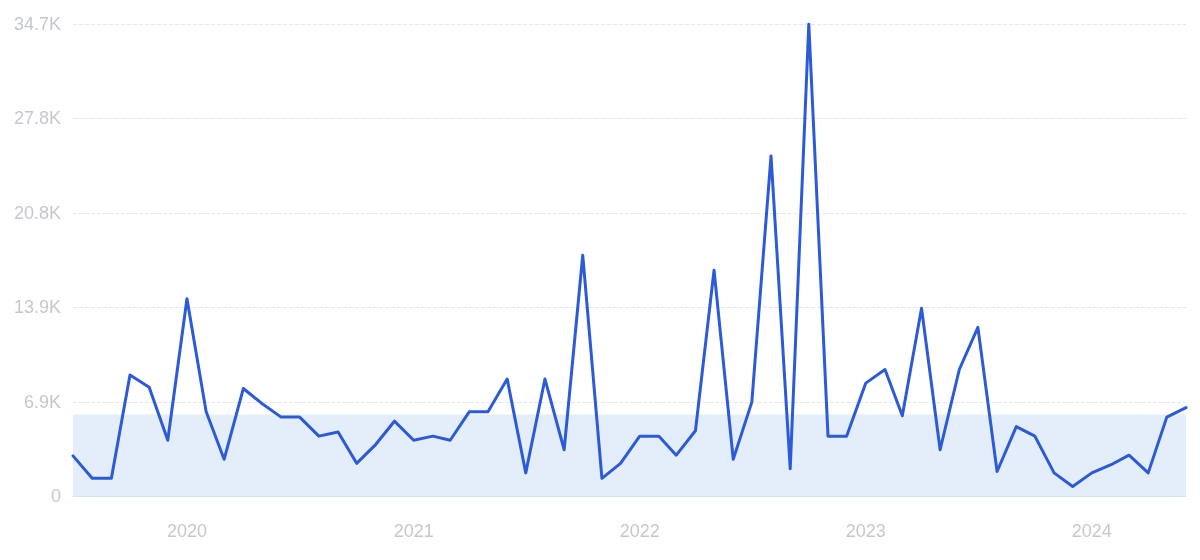 This screenshot has width=1200, height=560. I want to click on y-tick-label: 13.9K, so click(37, 306).